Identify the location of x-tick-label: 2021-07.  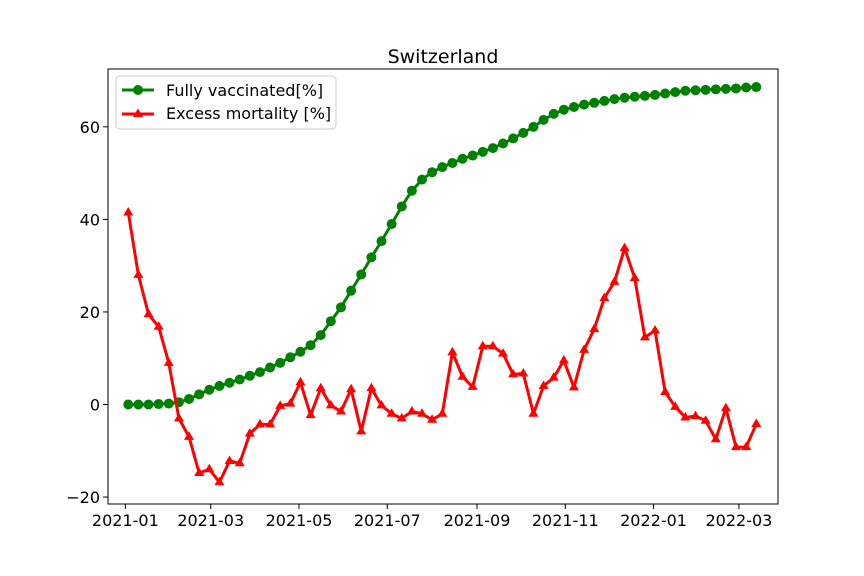
(387, 520).